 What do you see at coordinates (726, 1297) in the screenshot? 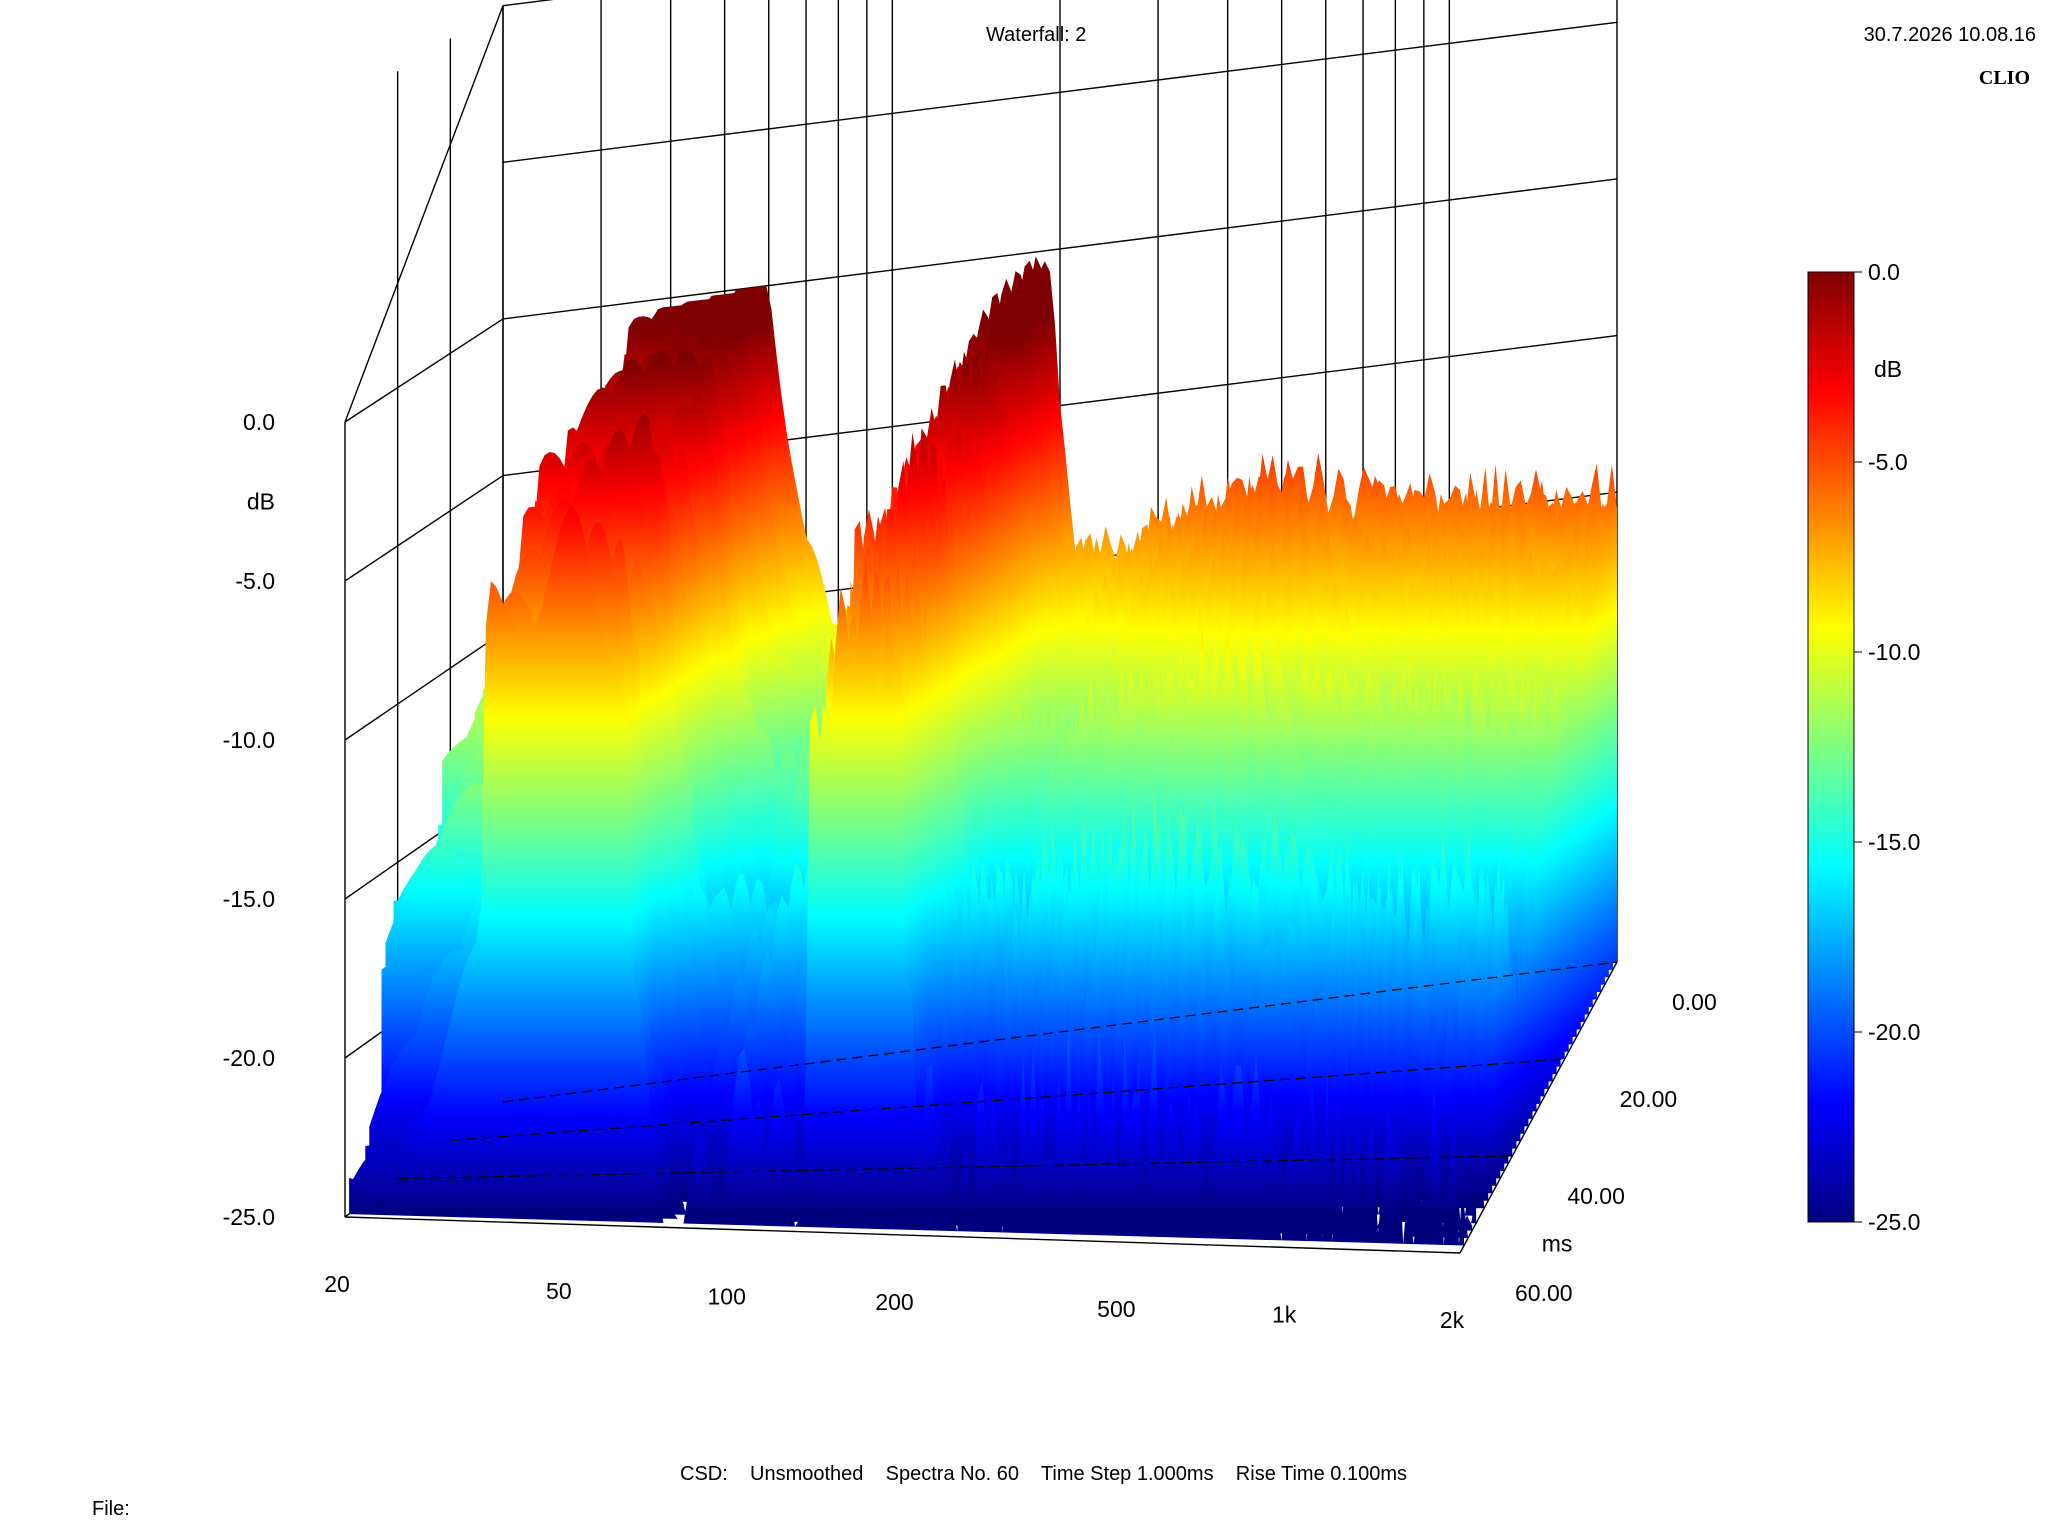
I see `x-tick-label: 100` at bounding box center [726, 1297].